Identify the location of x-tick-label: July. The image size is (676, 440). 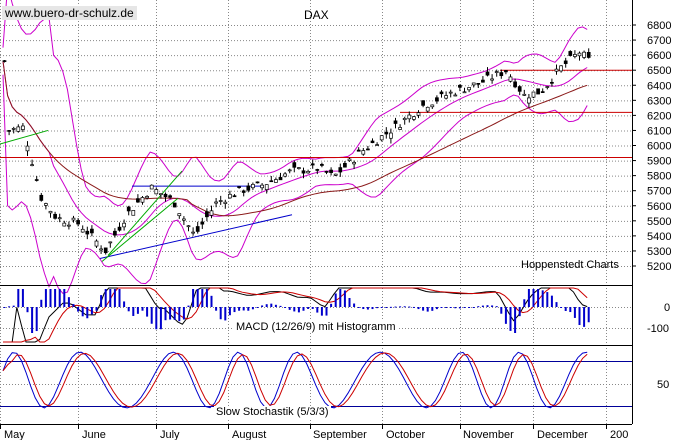
(170, 434).